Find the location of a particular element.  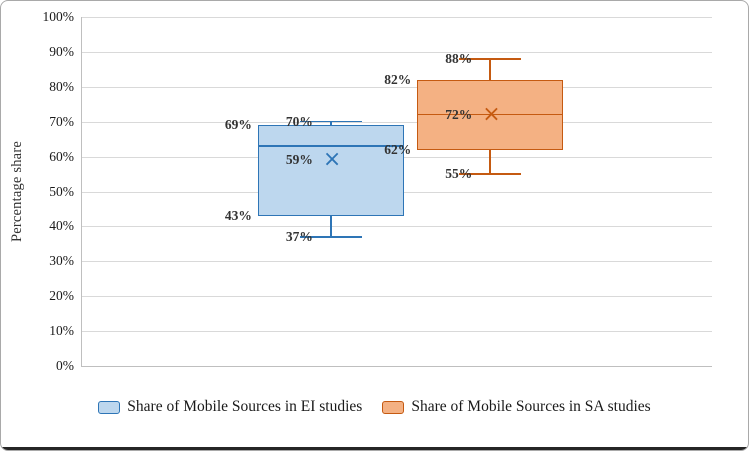

data-label: 88% is located at coordinates (459, 58).